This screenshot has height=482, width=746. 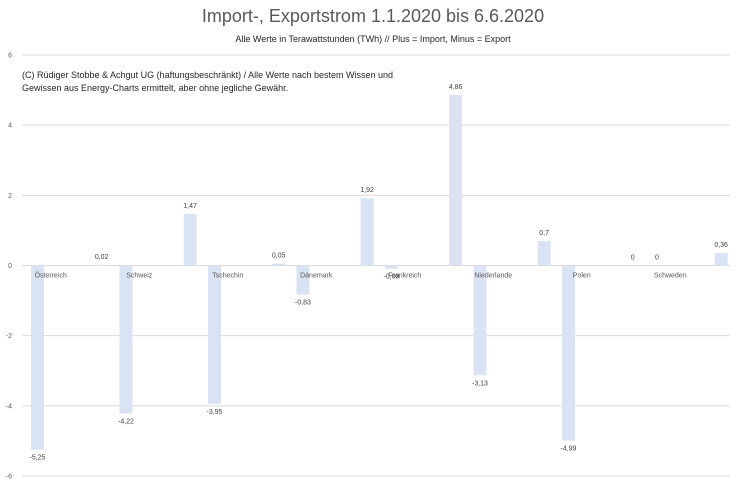 I want to click on data-label: -3,95, so click(x=215, y=412).